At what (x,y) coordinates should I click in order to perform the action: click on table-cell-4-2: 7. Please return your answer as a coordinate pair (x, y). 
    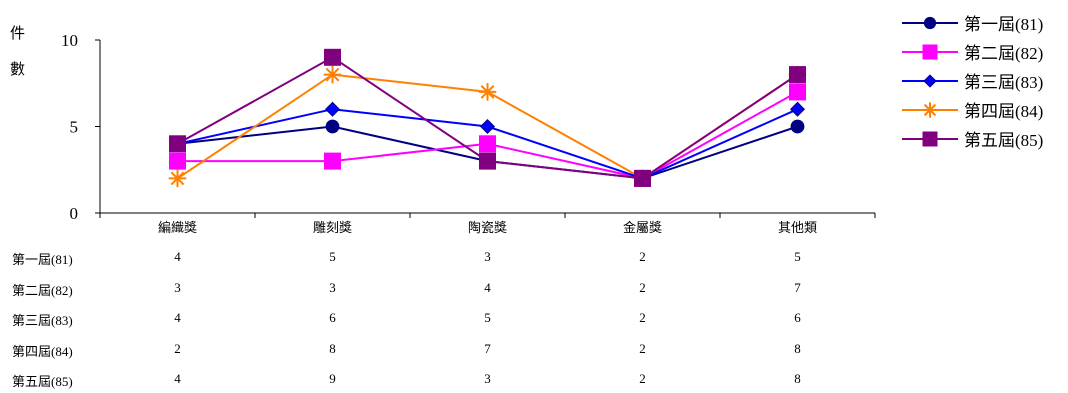
    Looking at the image, I should click on (487, 348).